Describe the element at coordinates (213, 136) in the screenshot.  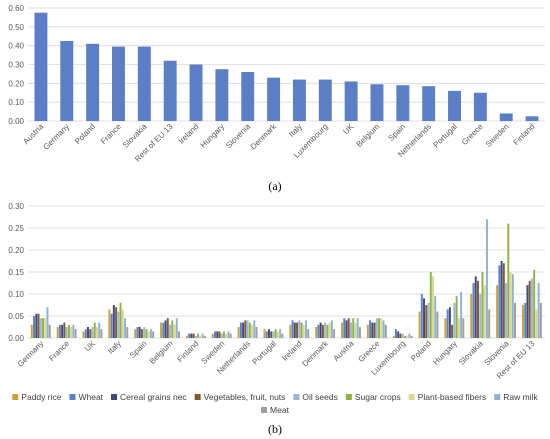
I see `x-tick-label: Hungary` at that location.